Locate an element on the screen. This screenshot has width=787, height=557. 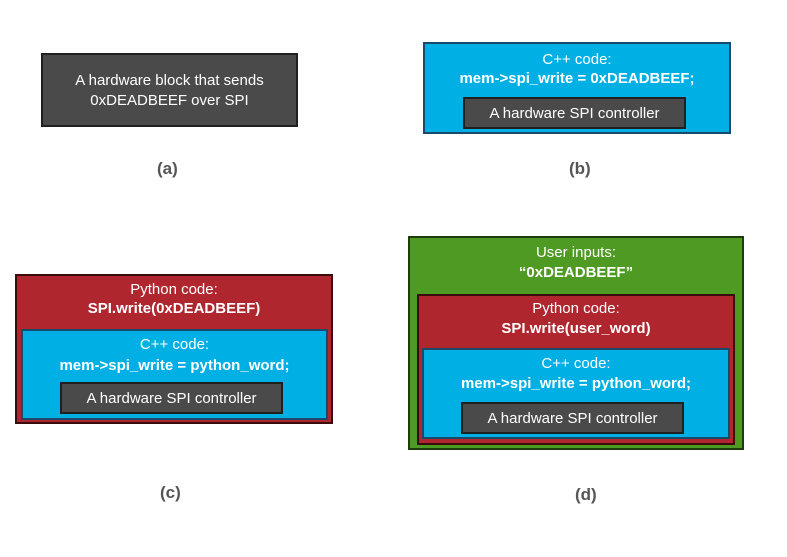
panel-label-b: (b) is located at coordinates (580, 169).